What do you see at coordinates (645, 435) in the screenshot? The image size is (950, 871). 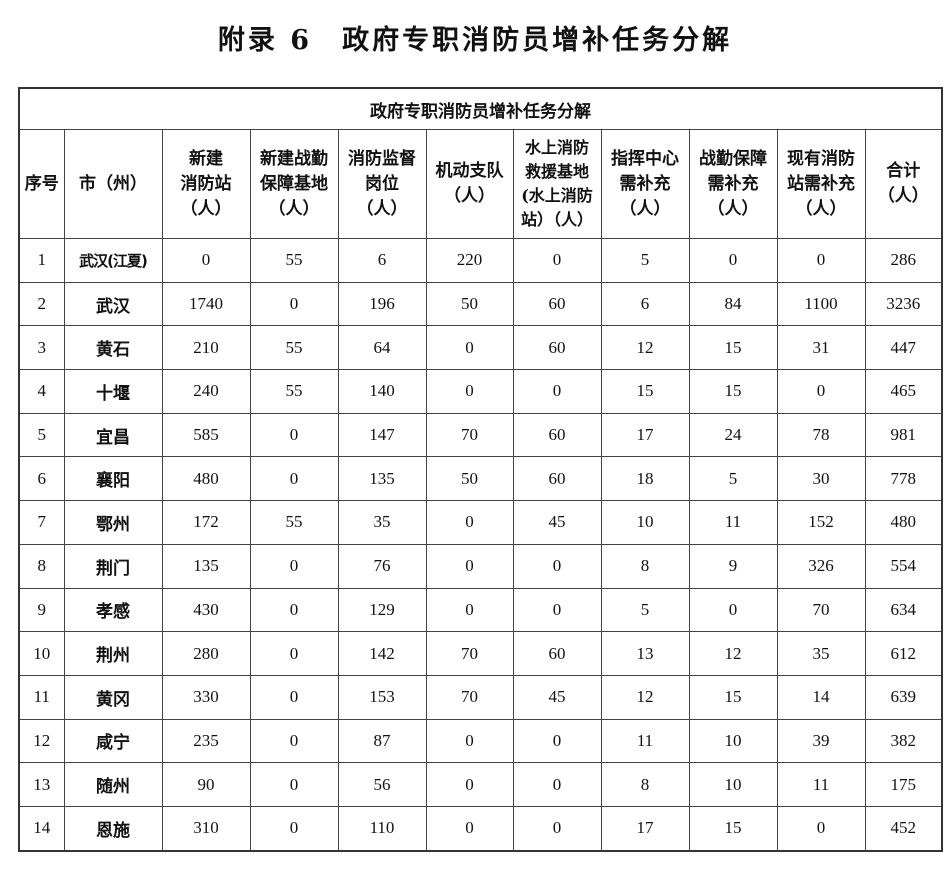 I see `value-cell: 17` at bounding box center [645, 435].